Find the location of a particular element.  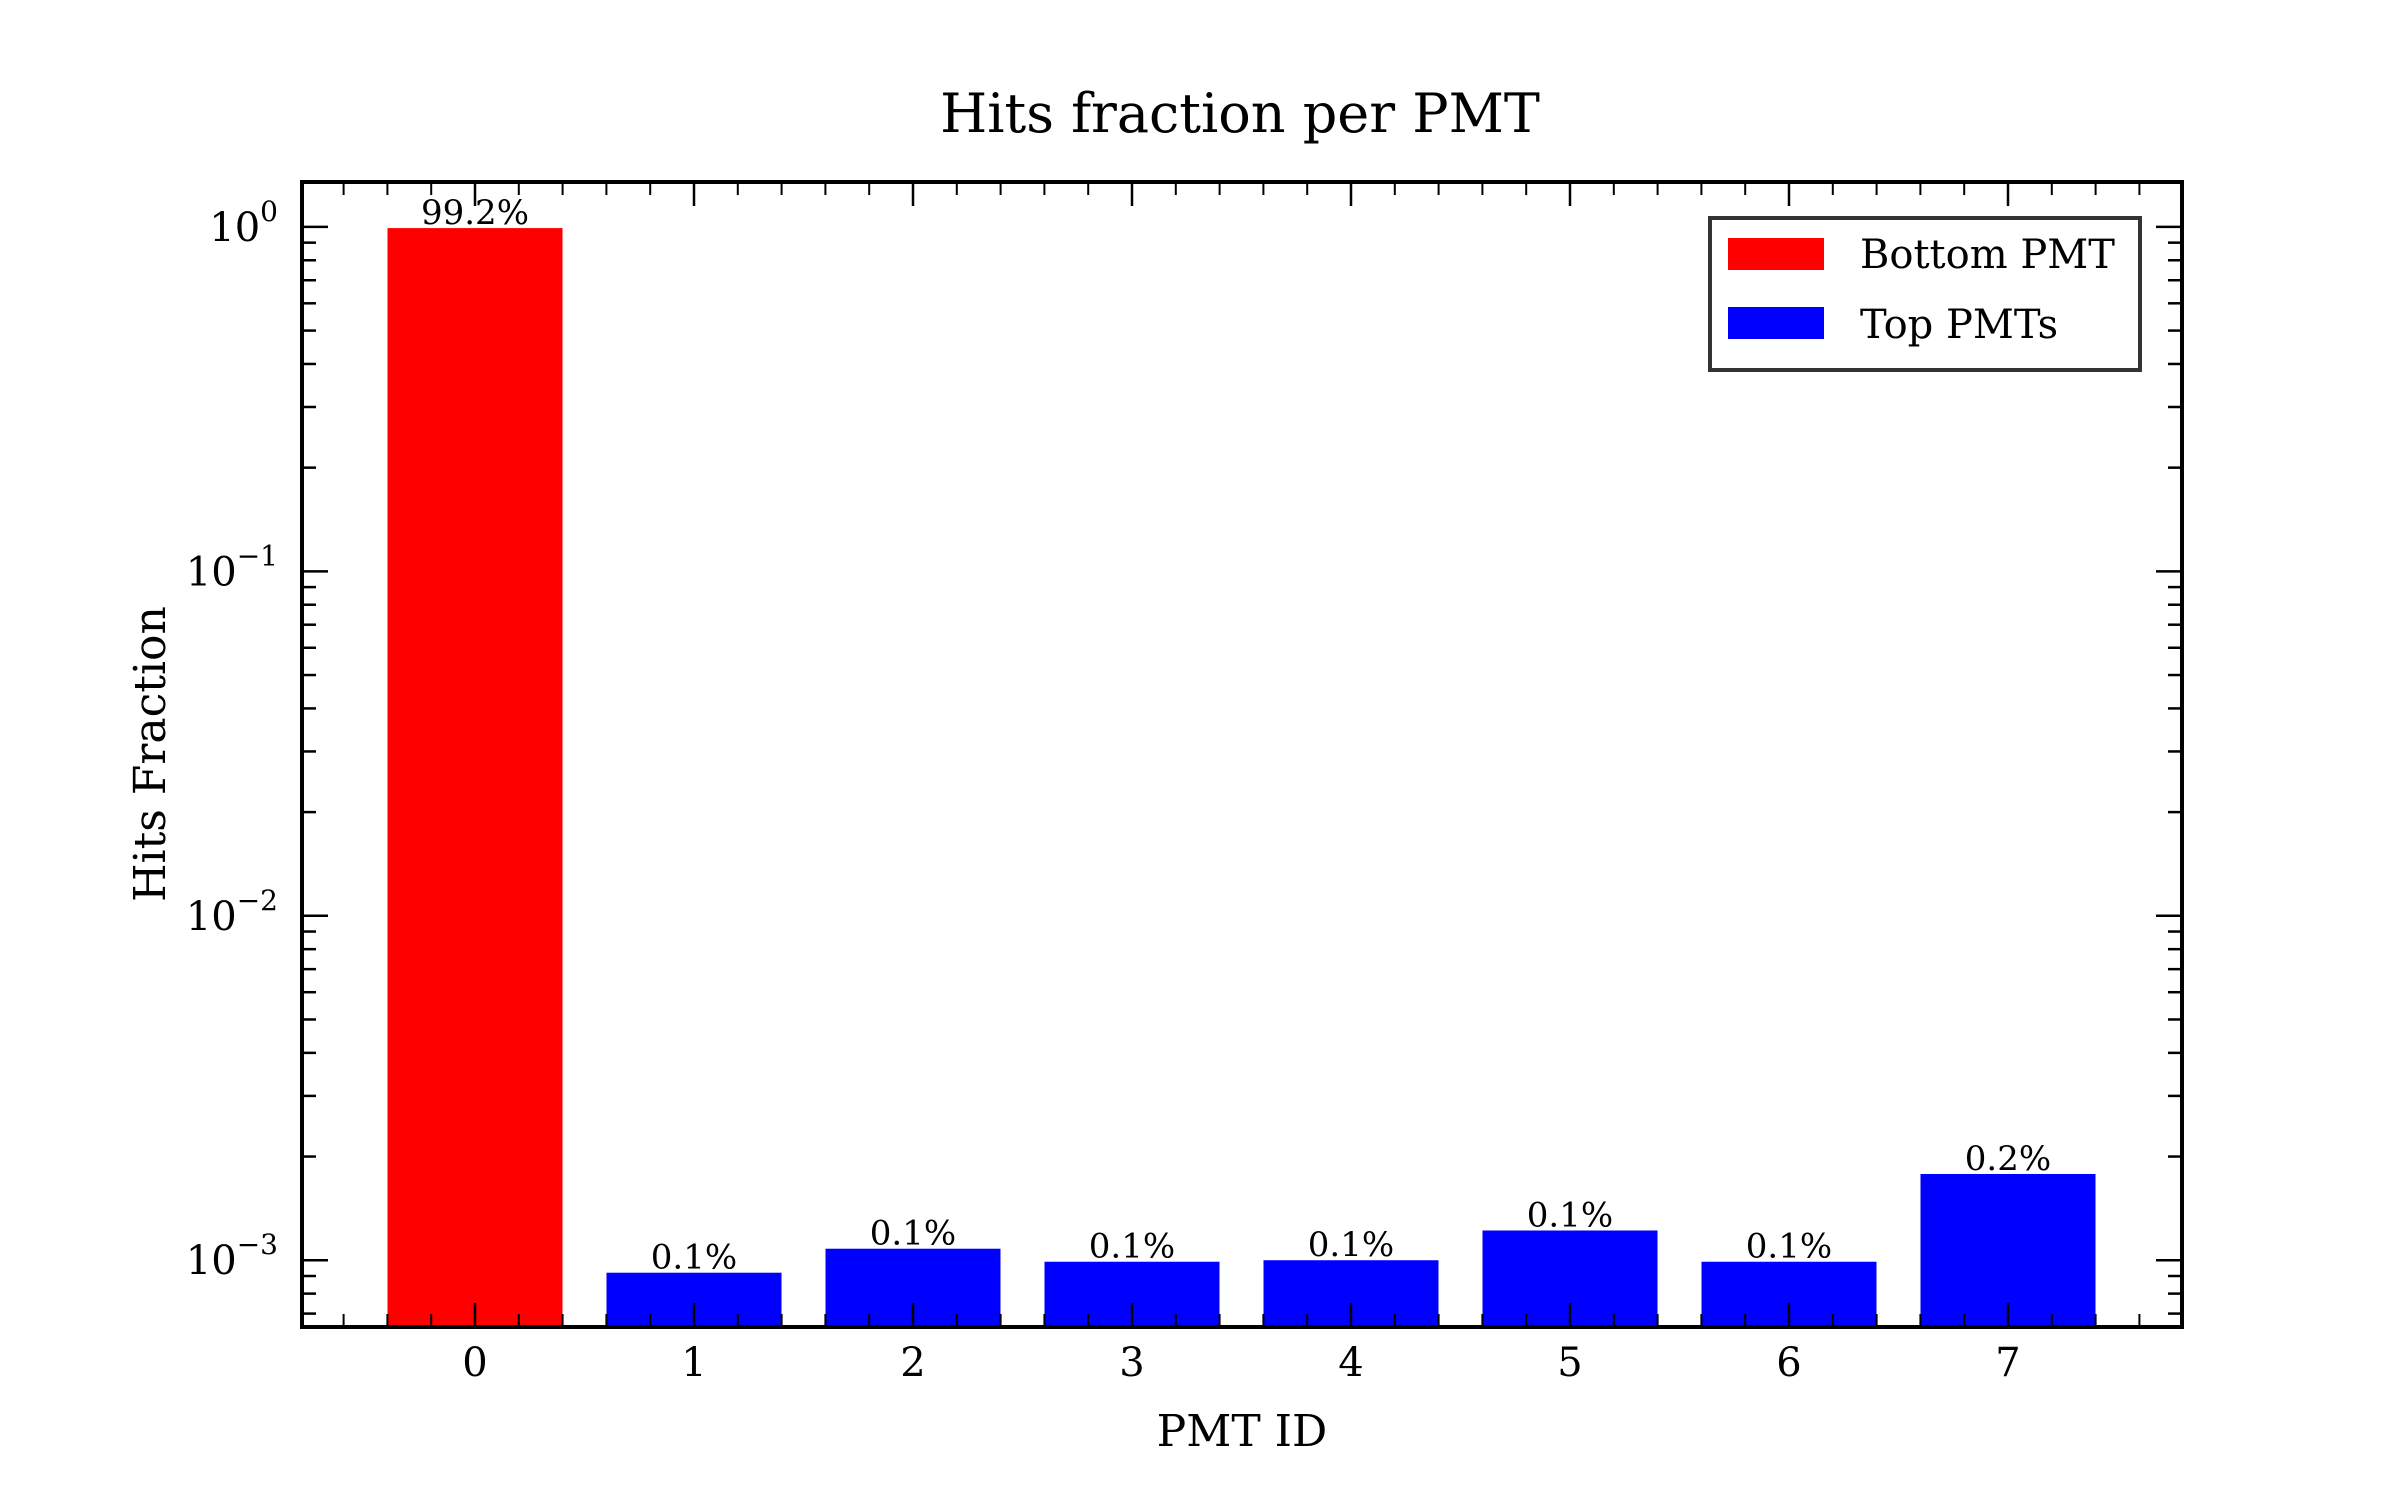

y-tick-label: 10⁰ is located at coordinates (243, 223).